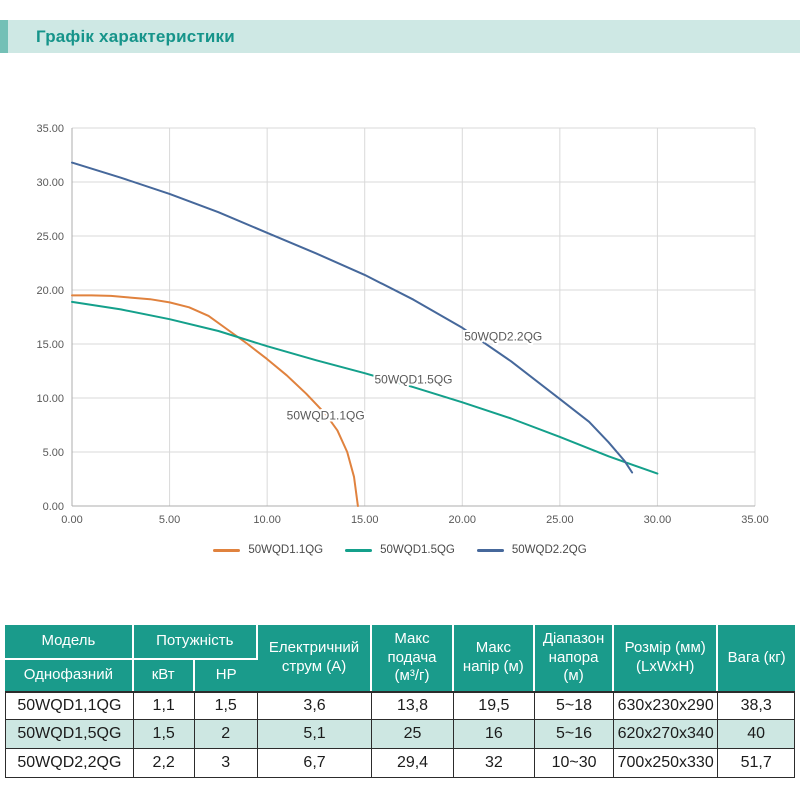 This screenshot has height=800, width=800. I want to click on table-cell: 1,1, so click(164, 705).